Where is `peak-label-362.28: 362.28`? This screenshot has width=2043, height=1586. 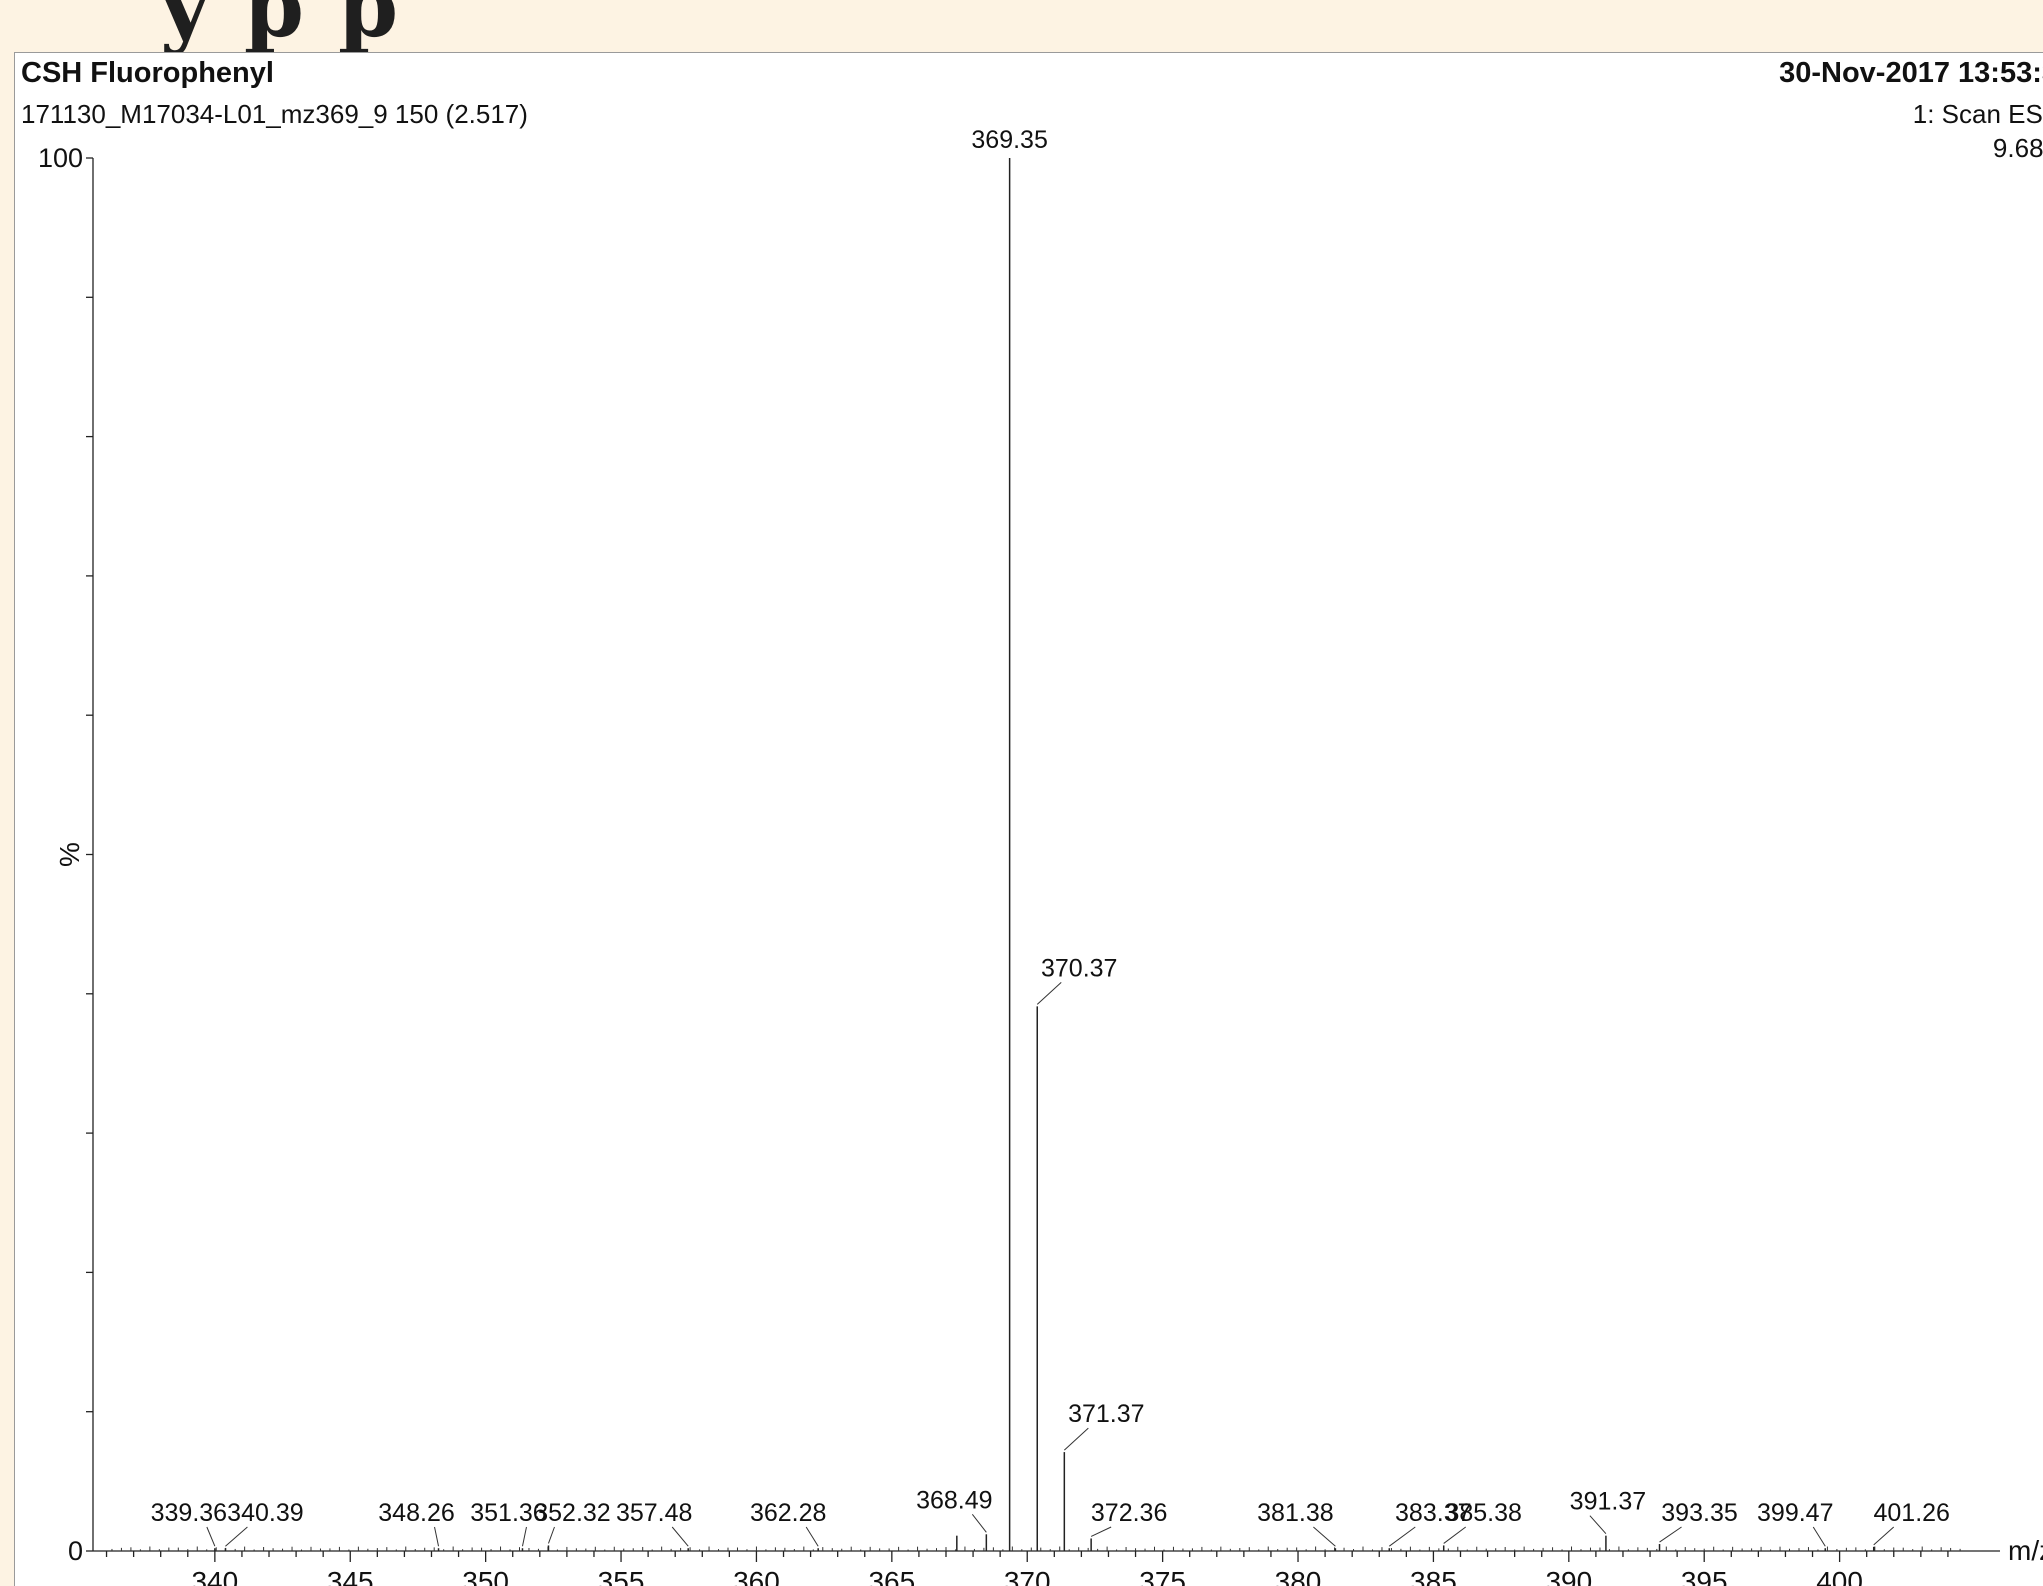
peak-label-362.28: 362.28 is located at coordinates (788, 1513).